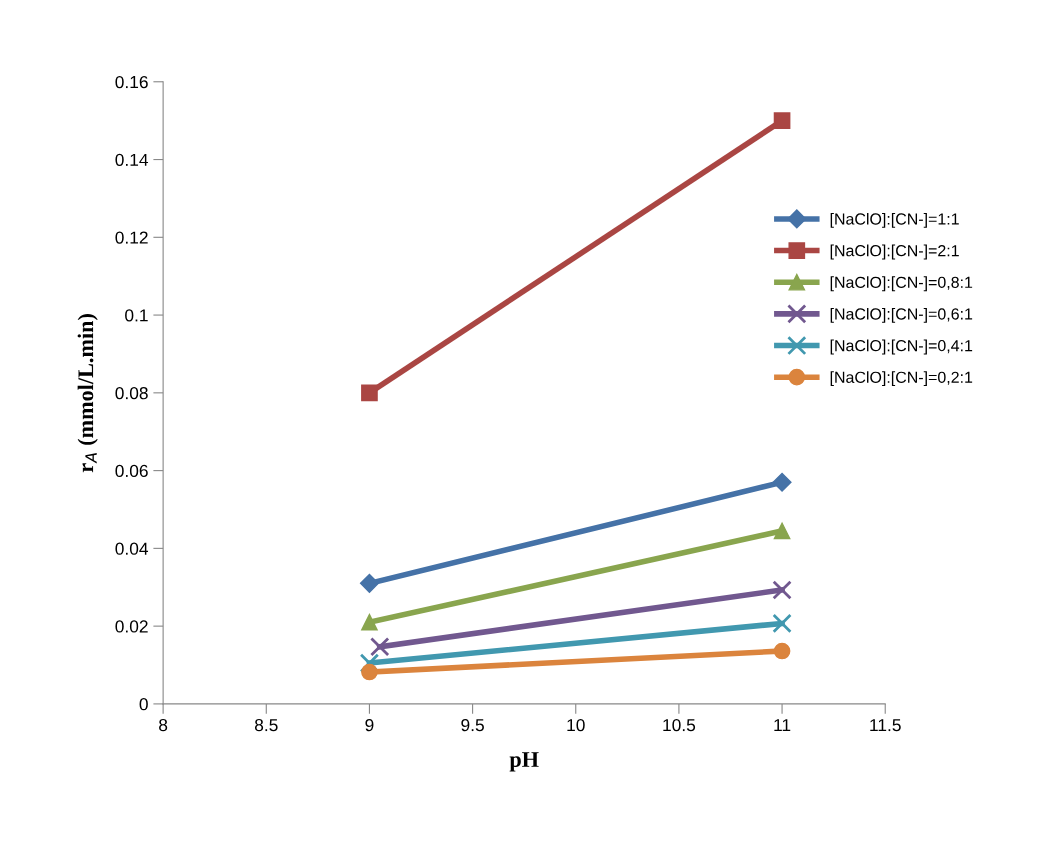  Describe the element at coordinates (782, 725) in the screenshot. I see `x-tick-label: 11` at that location.